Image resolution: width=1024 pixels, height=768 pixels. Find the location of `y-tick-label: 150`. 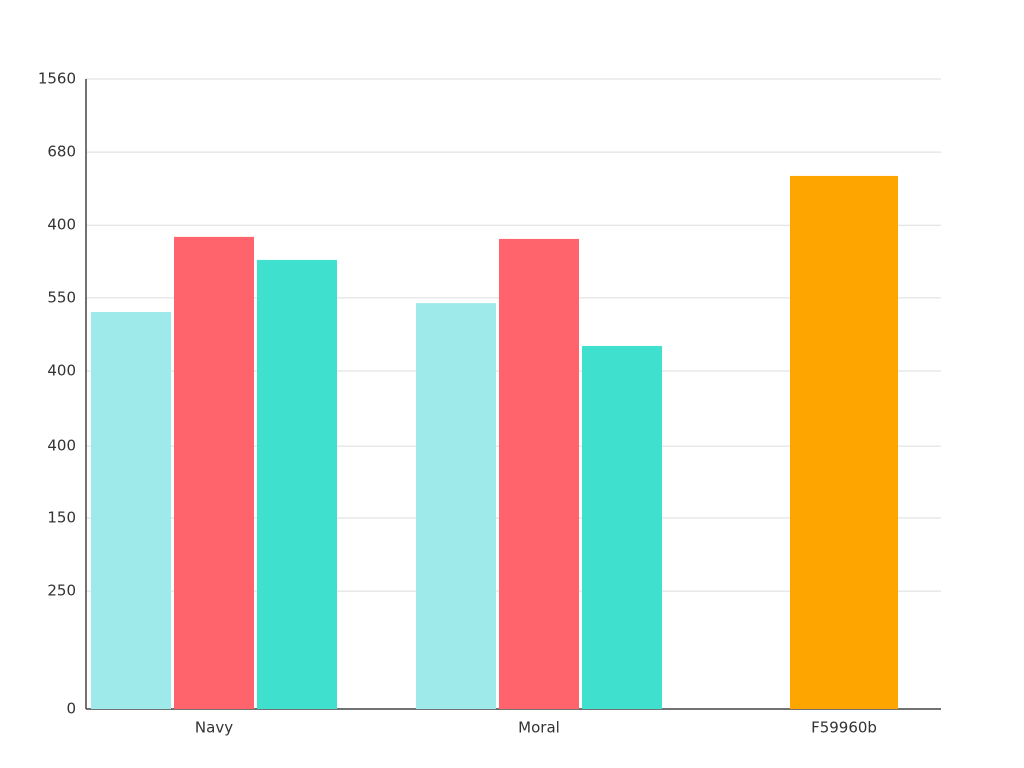

y-tick-label: 150 is located at coordinates (61, 517).